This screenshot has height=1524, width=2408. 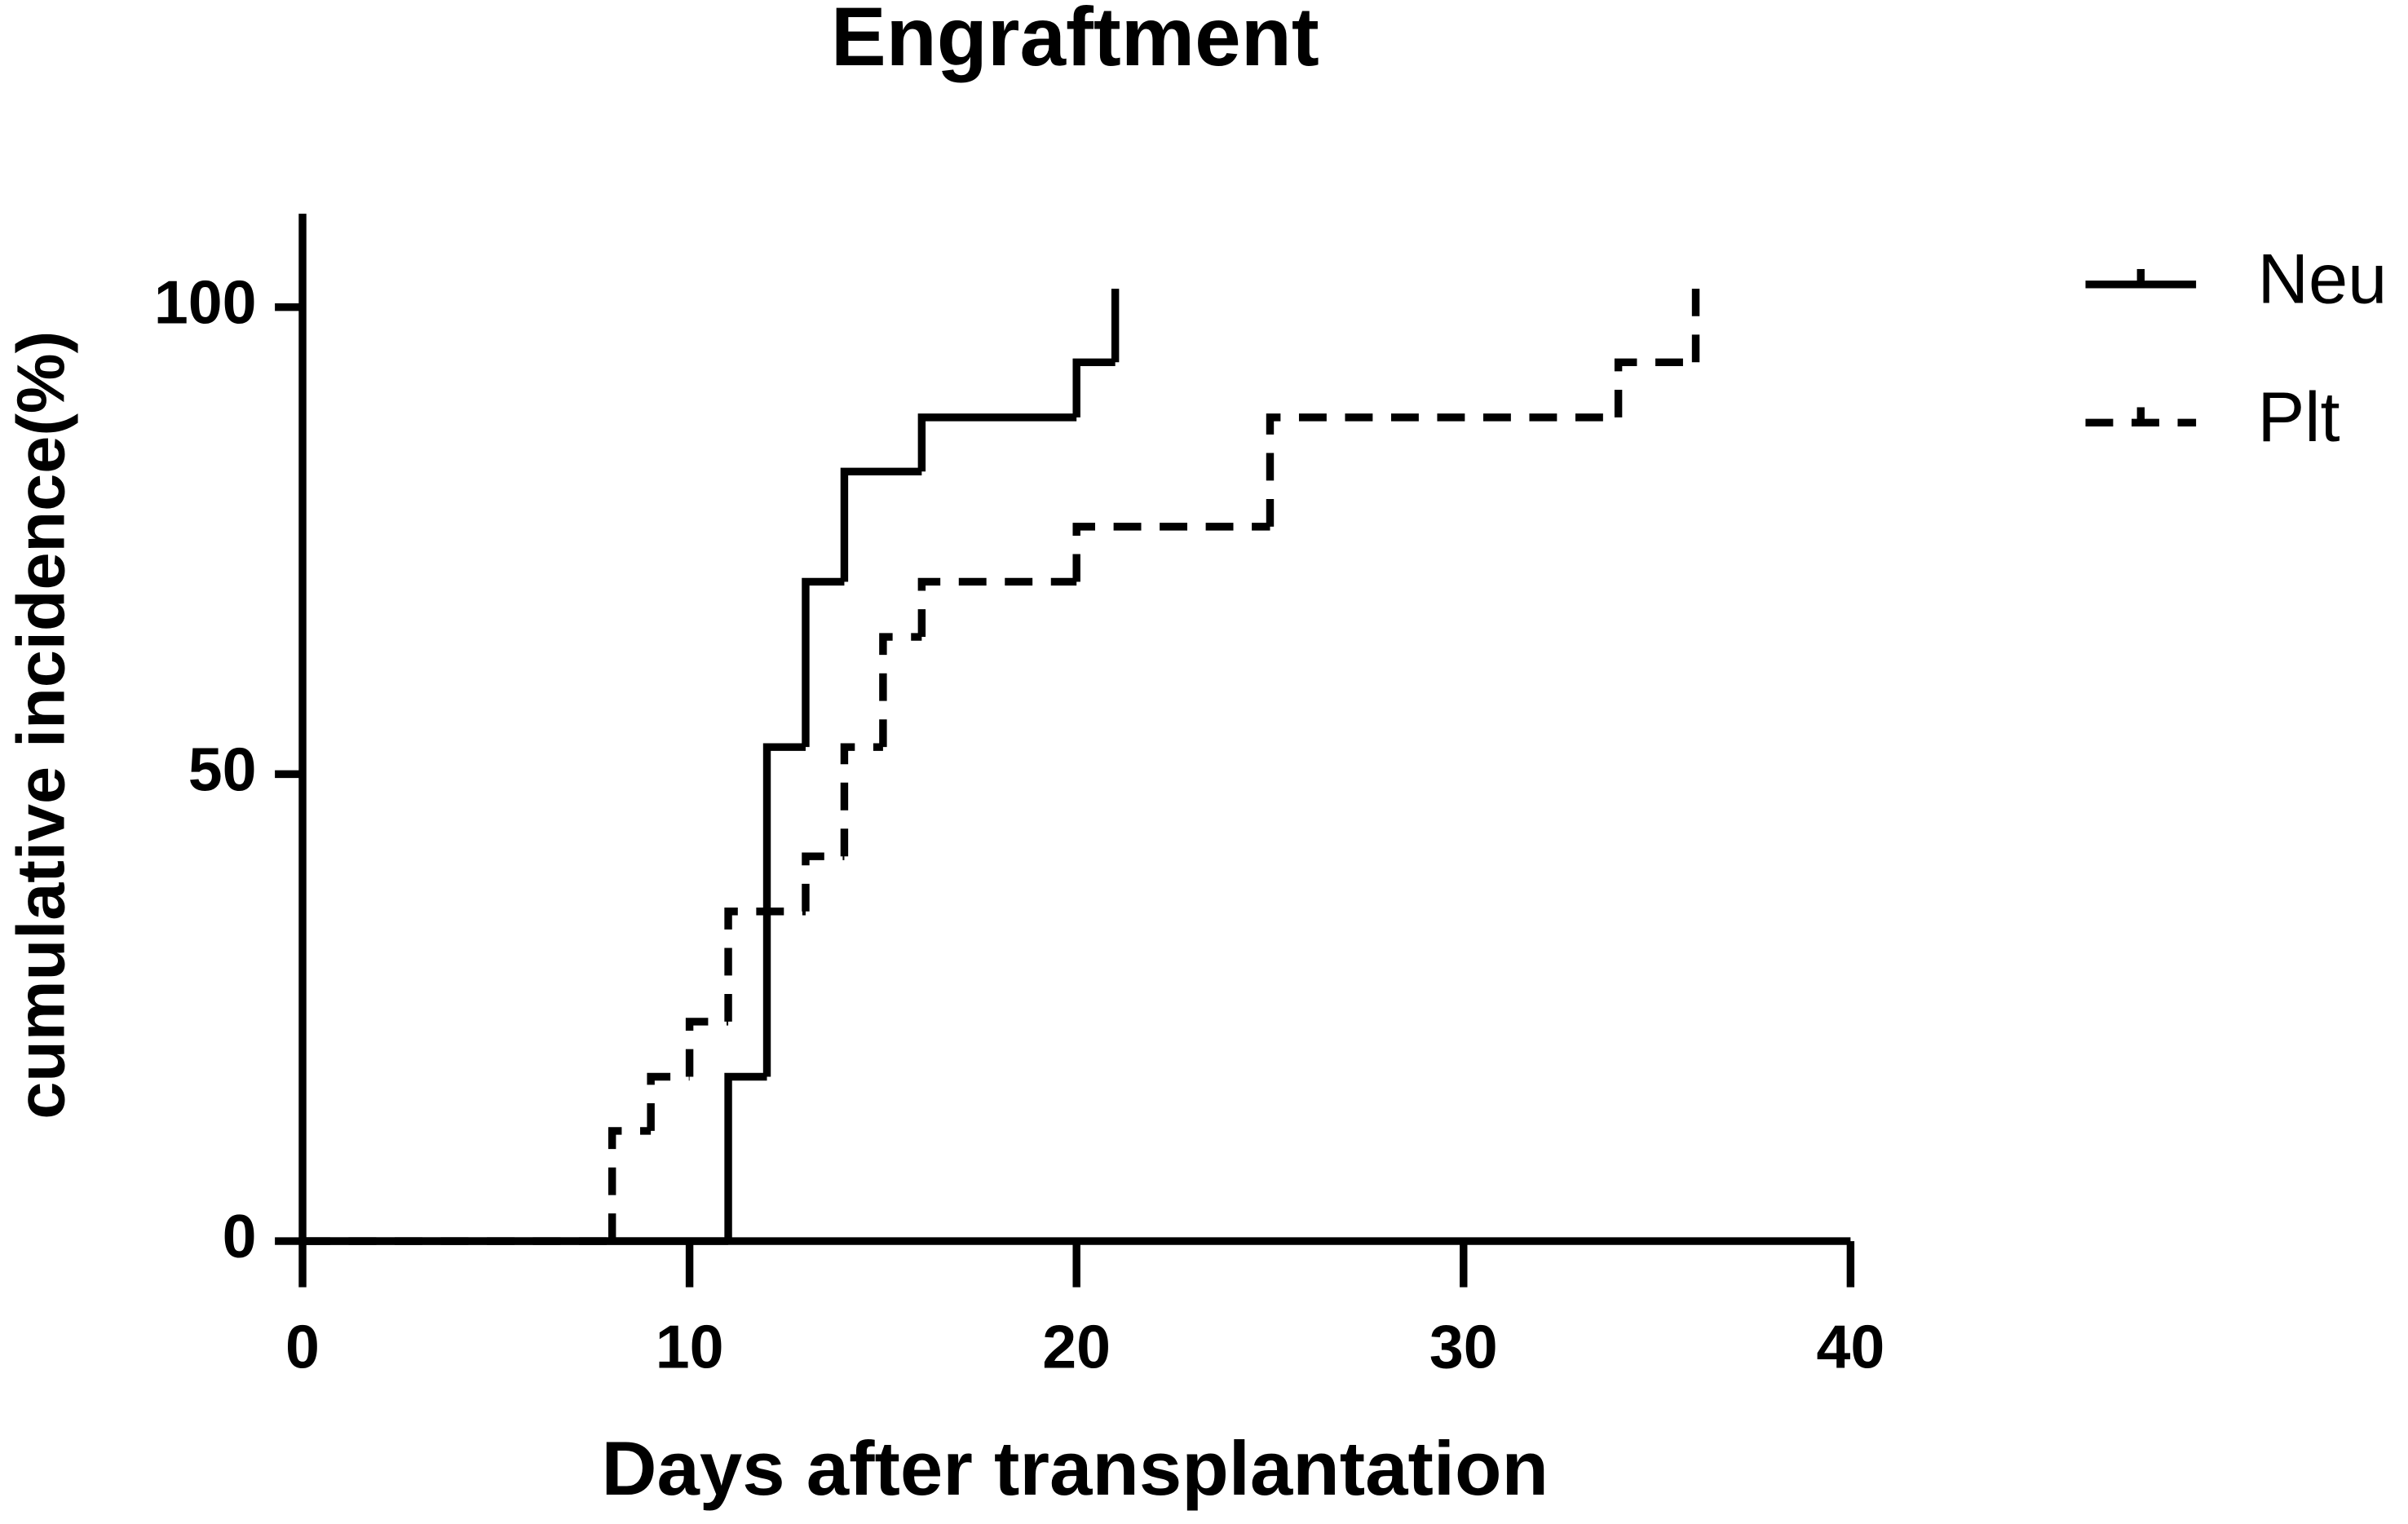 What do you see at coordinates (222, 769) in the screenshot?
I see `y-tick-label: 50` at bounding box center [222, 769].